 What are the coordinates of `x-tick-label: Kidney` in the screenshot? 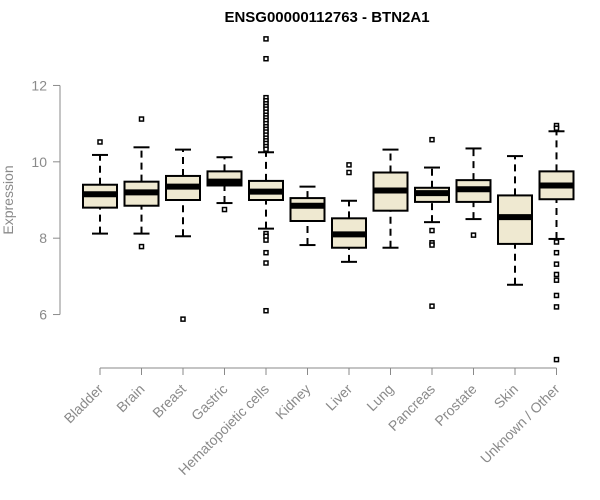 It's located at (293, 402).